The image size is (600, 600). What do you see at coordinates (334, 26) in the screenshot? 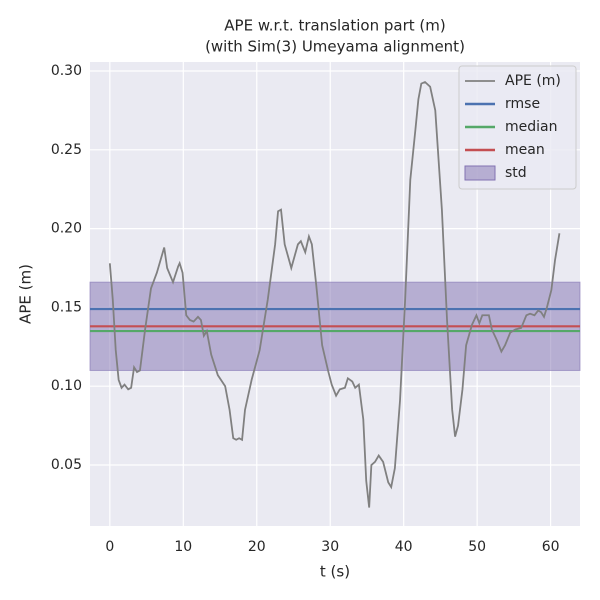
I see `chart-title: APE w.r.t. translation part (m)` at bounding box center [334, 26].